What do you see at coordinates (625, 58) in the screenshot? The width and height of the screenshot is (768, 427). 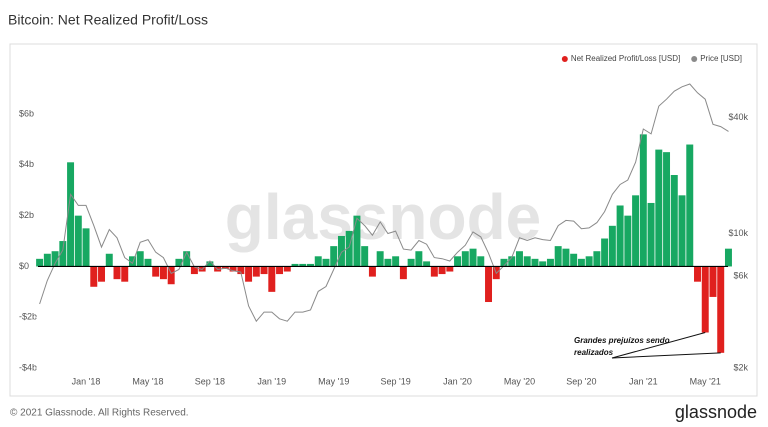 I see `legend-label: Net Realized Profit/Loss [USD]` at bounding box center [625, 58].